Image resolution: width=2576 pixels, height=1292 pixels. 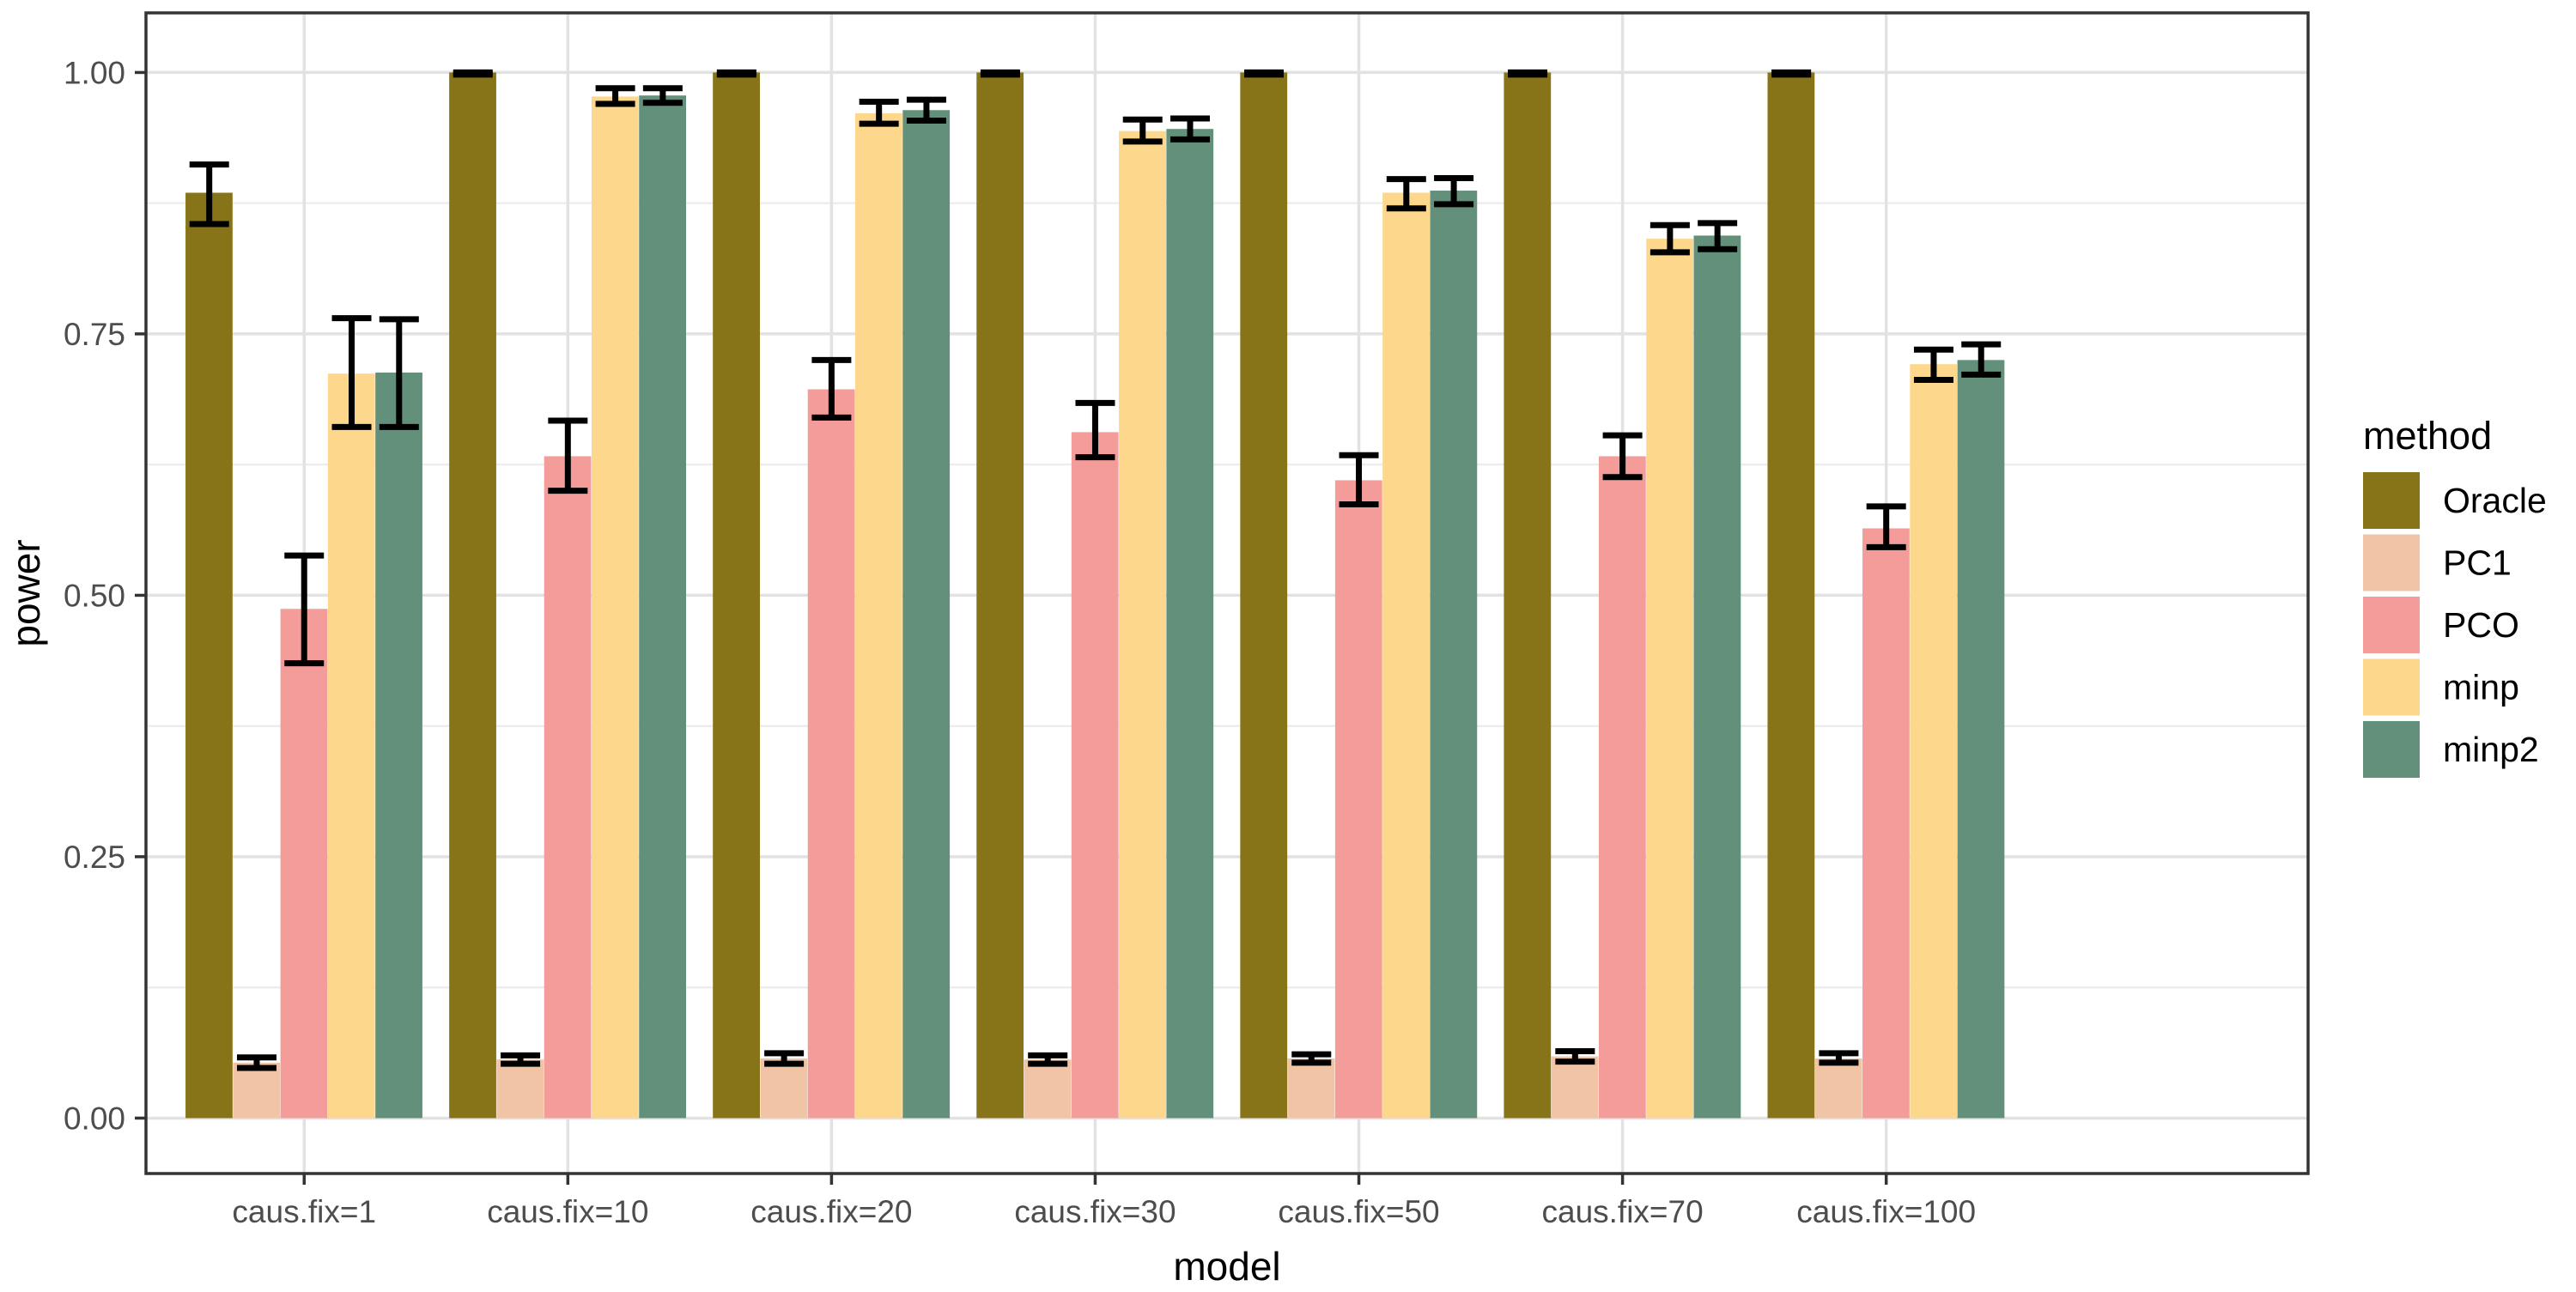 What do you see at coordinates (2441, 687) in the screenshot?
I see `legend-item-minp: minp` at bounding box center [2441, 687].